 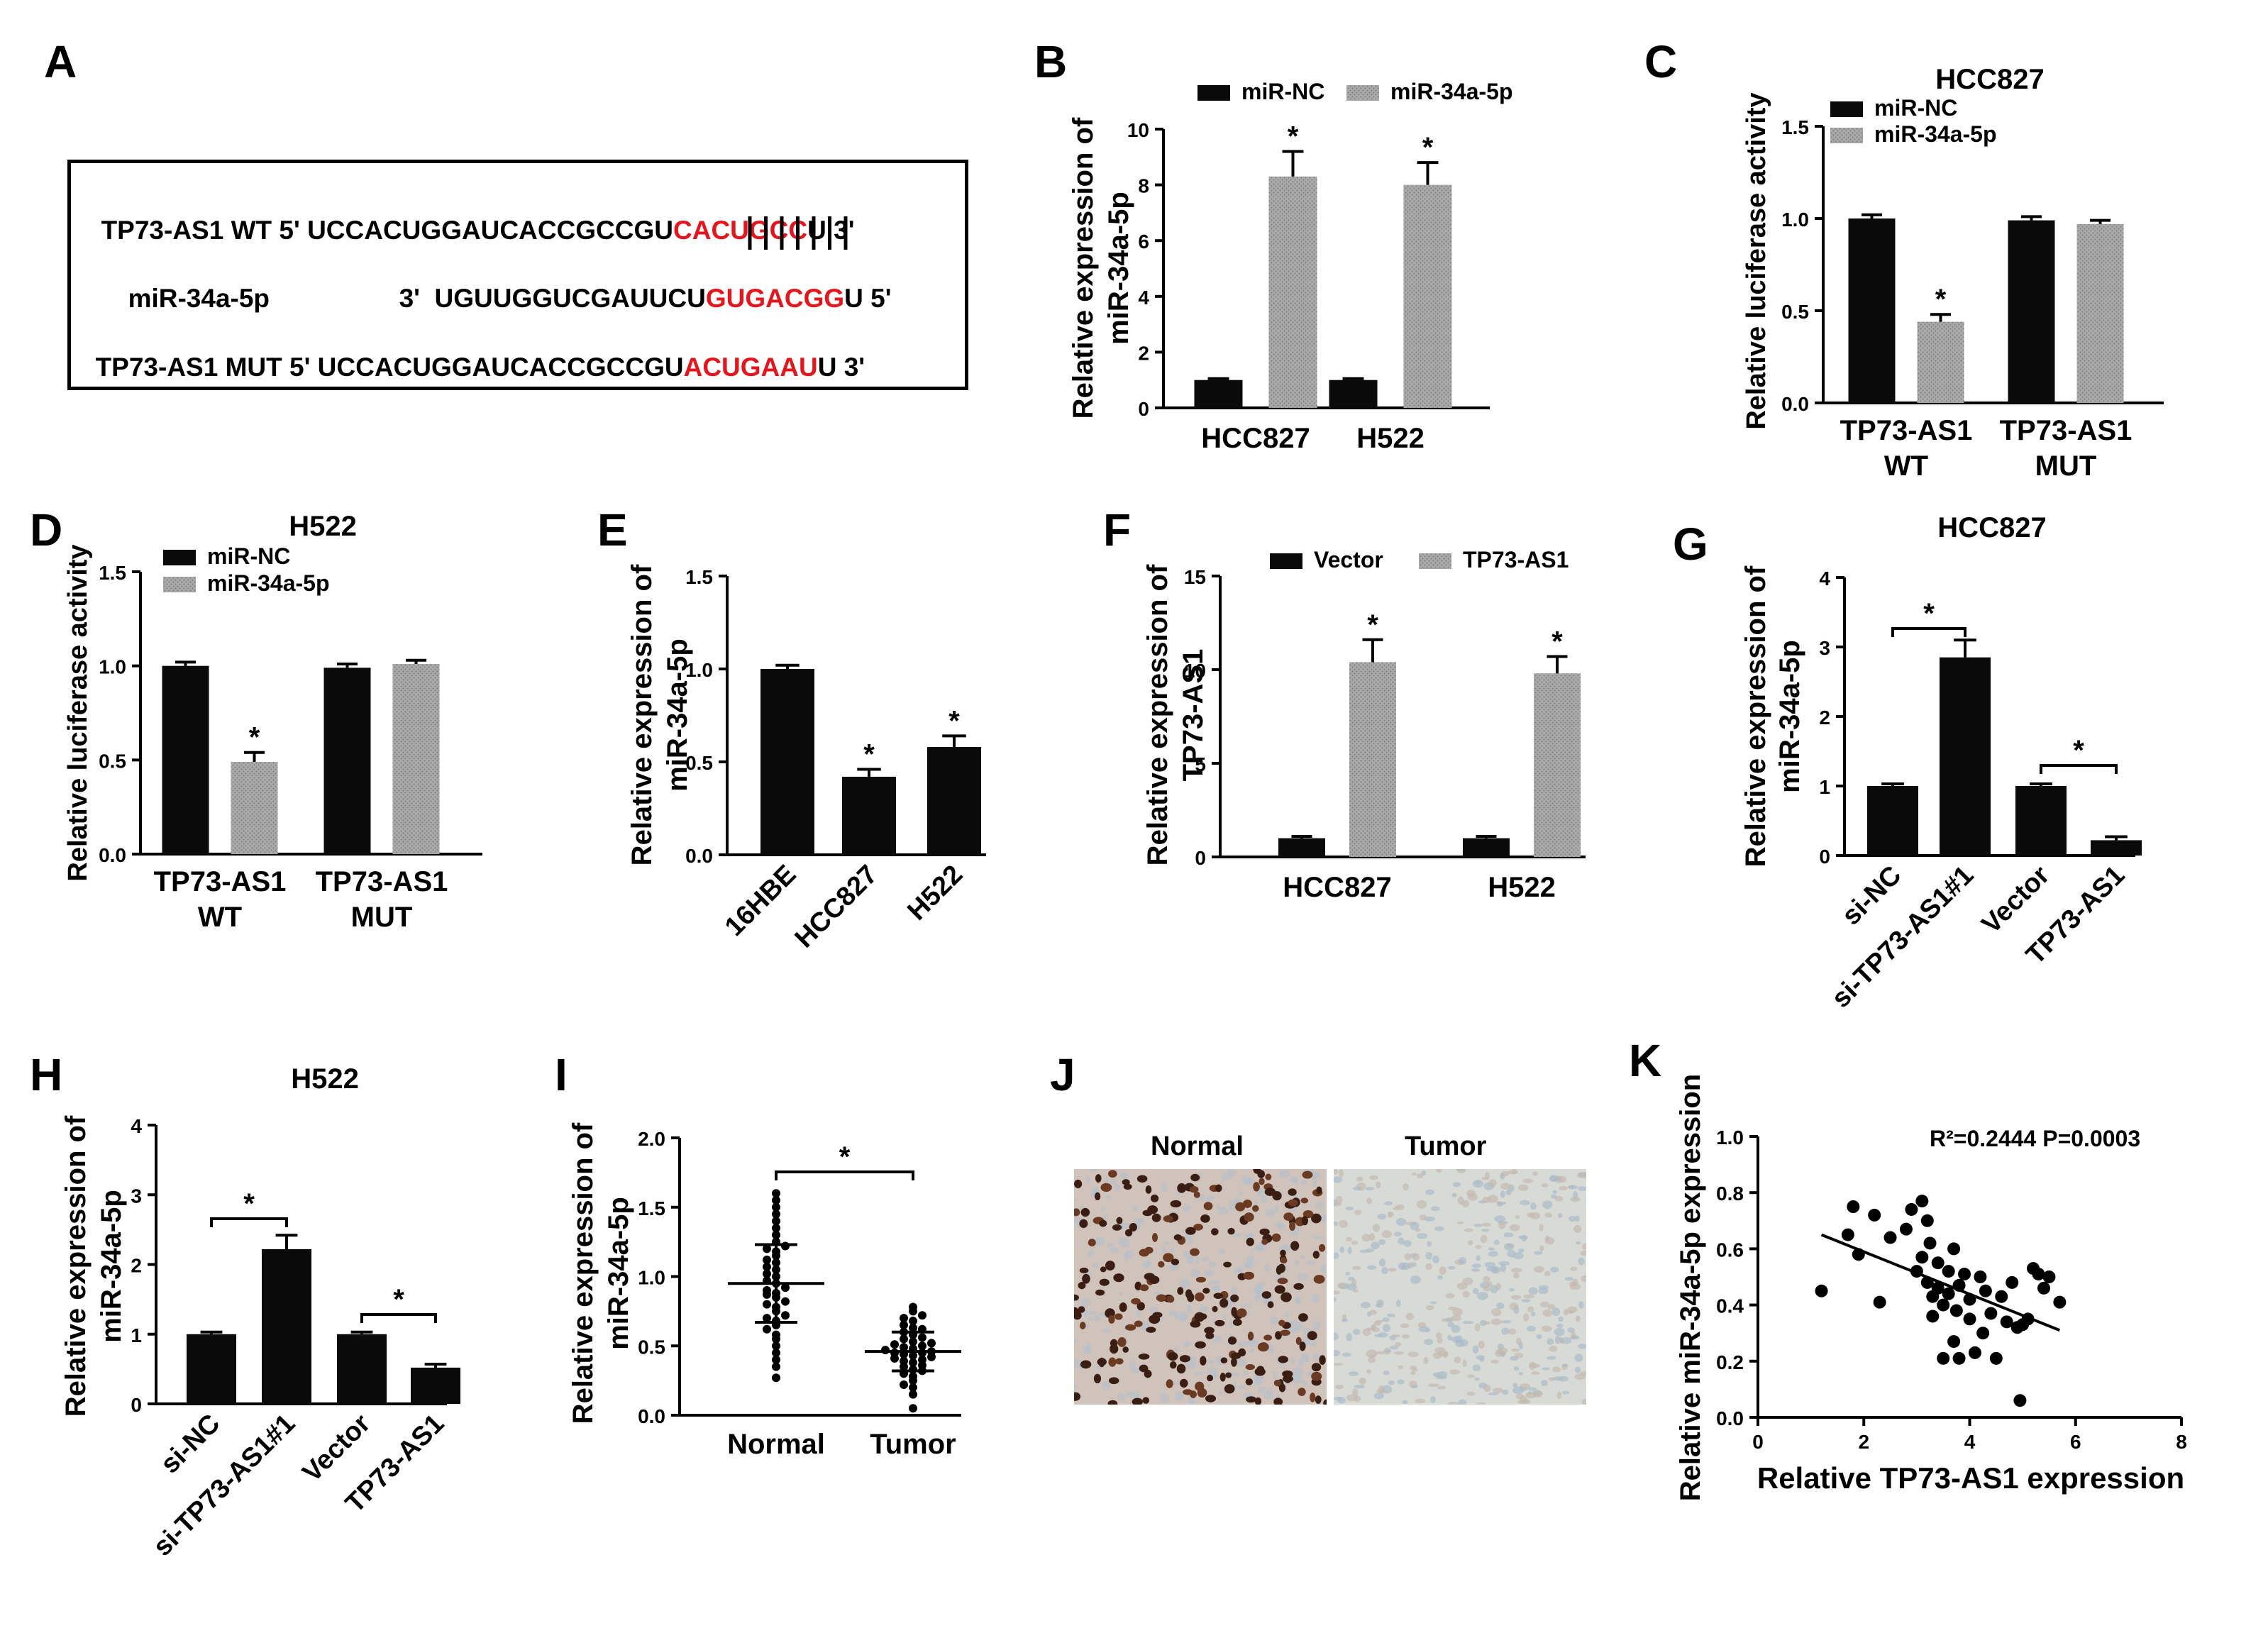 I want to click on y-tick-label: 0.6, so click(x=1730, y=1250).